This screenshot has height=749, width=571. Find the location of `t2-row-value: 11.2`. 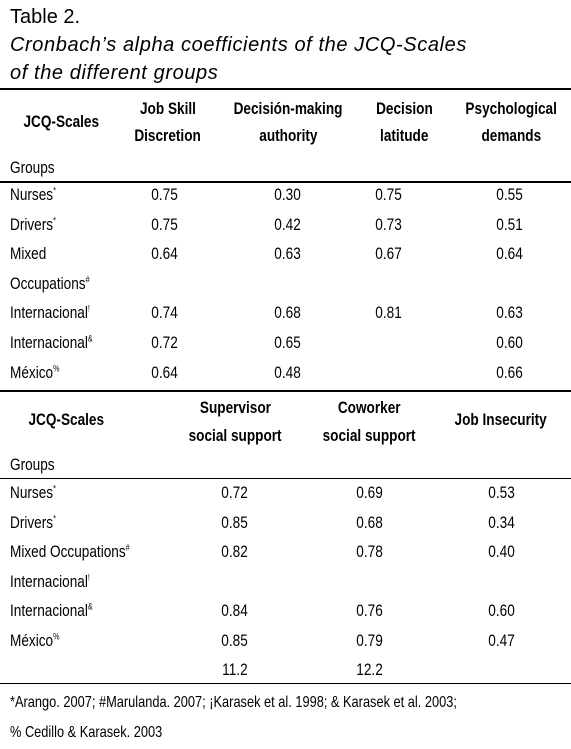

t2-row-value: 11.2 is located at coordinates (235, 669).